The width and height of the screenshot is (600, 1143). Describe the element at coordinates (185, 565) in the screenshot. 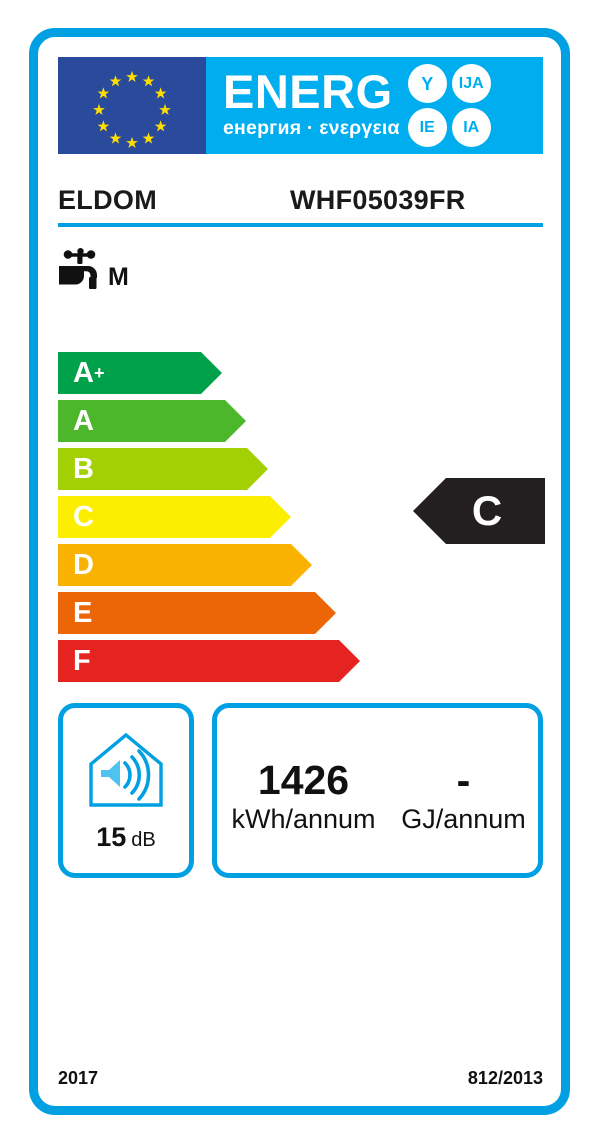

I see `scale-arrow-d` at that location.